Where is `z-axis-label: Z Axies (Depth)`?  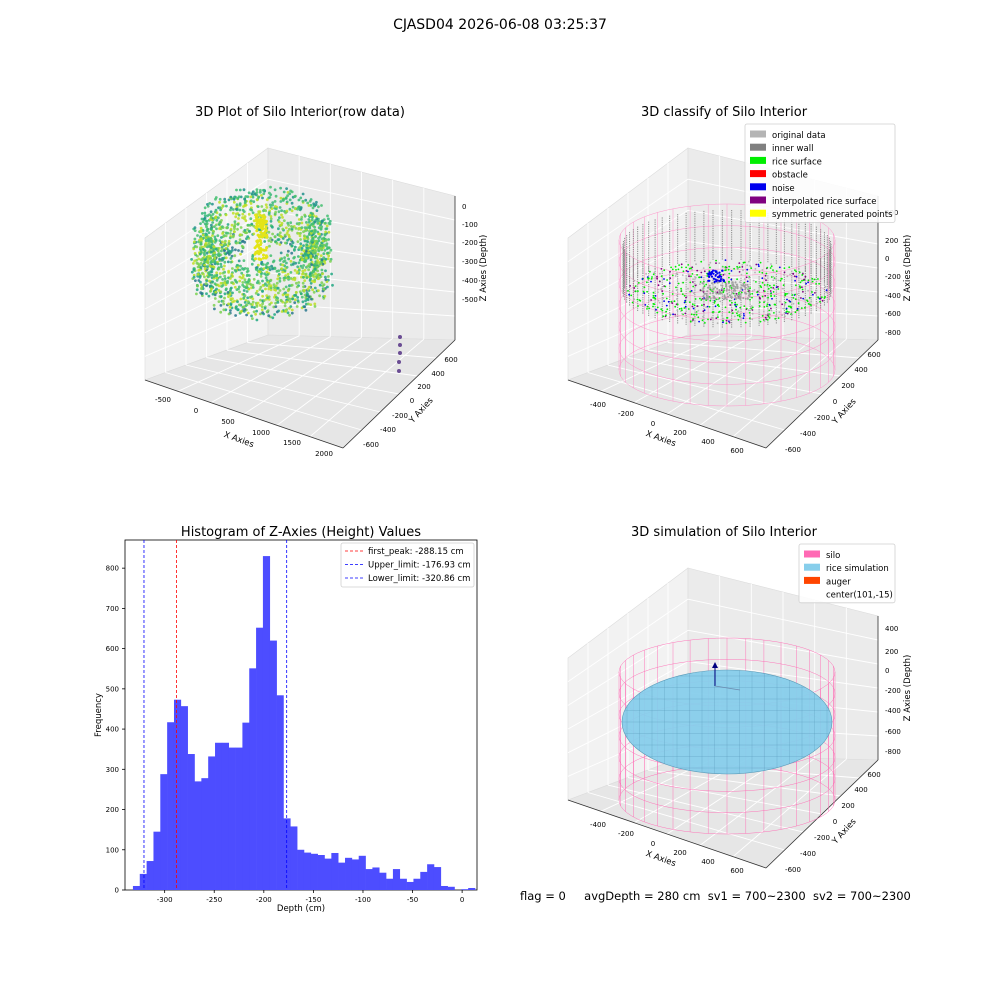
z-axis-label: Z Axies (Depth) is located at coordinates (484, 268).